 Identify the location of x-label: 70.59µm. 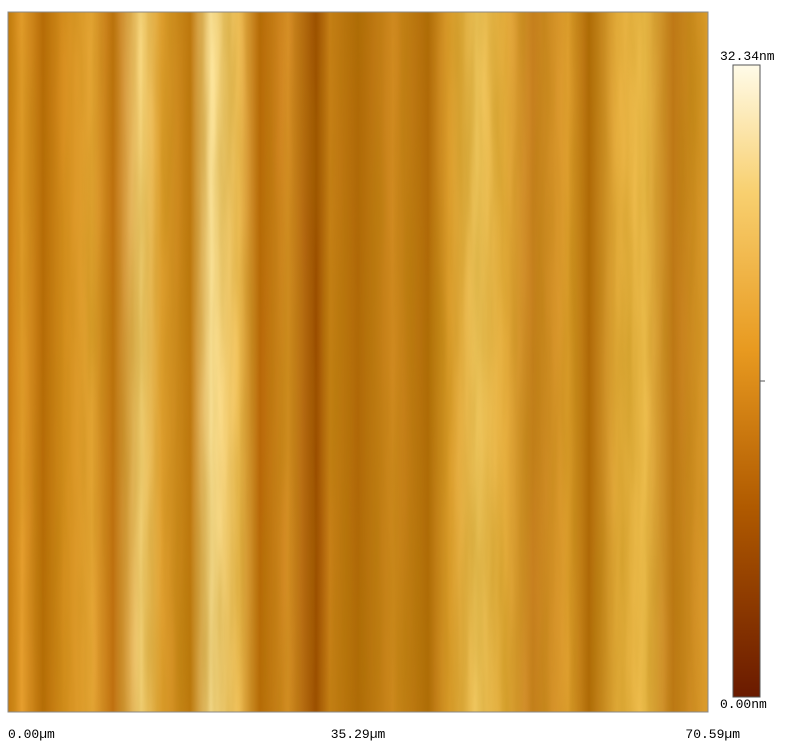
(712, 734).